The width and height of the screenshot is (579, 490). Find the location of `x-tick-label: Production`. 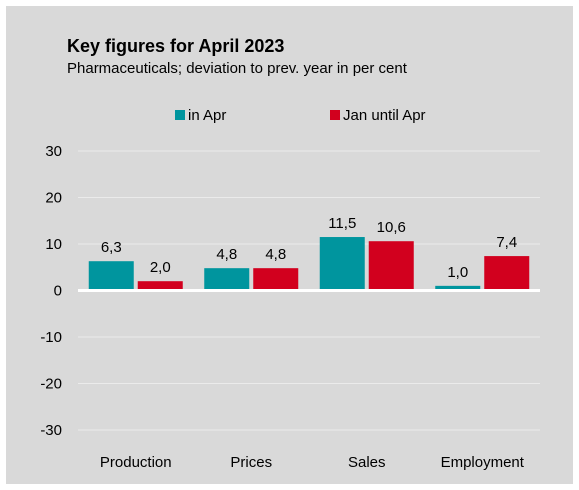

x-tick-label: Production is located at coordinates (136, 462).